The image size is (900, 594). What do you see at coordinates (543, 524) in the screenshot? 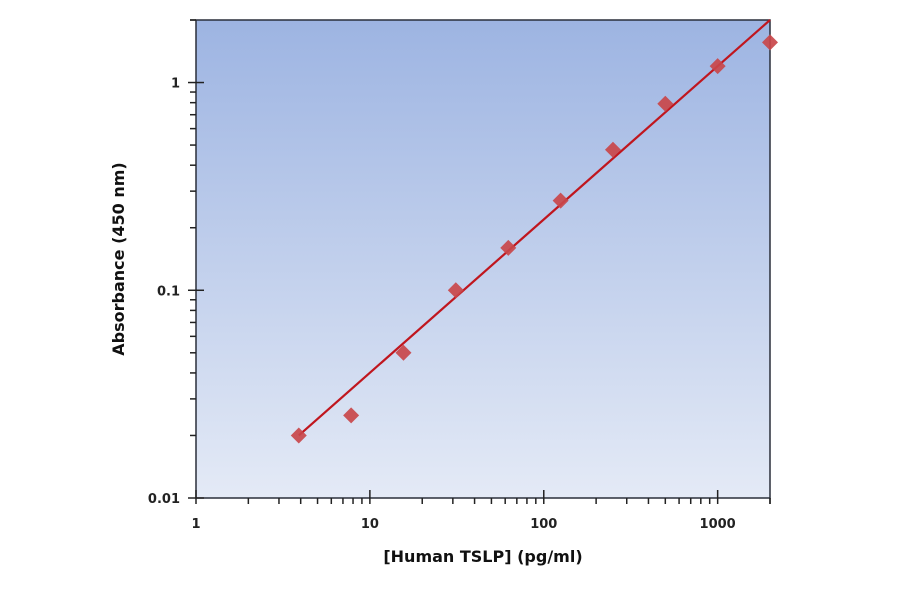
I see `x-tick-label: 100` at bounding box center [543, 524].